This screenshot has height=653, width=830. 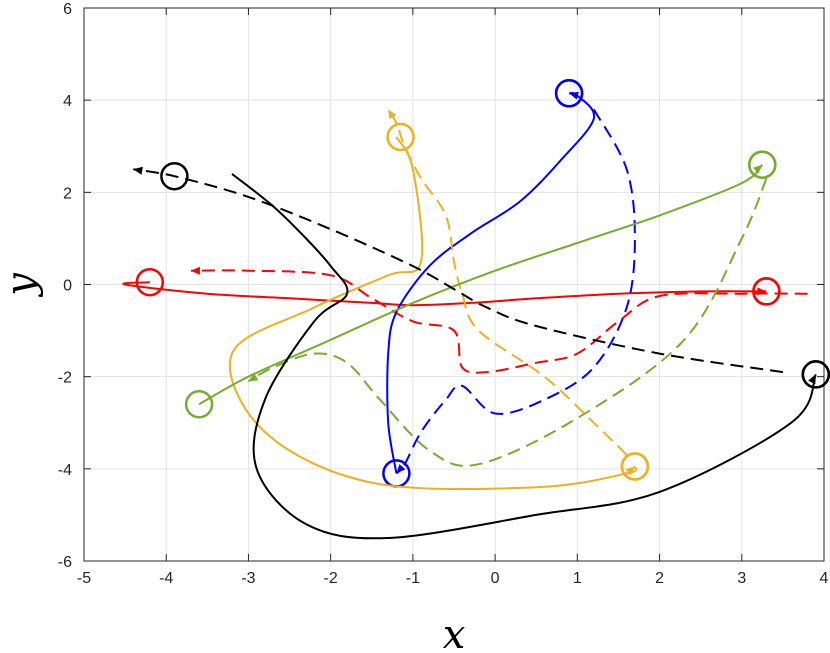 What do you see at coordinates (495, 578) in the screenshot?
I see `x-tick-label: 0` at bounding box center [495, 578].